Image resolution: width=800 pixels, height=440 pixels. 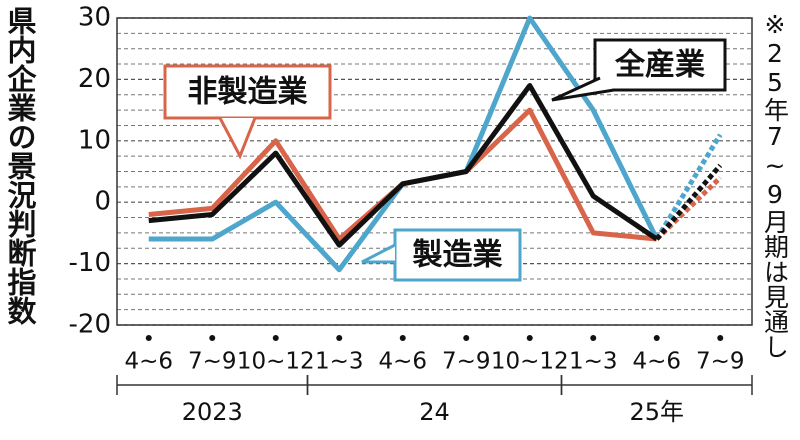 What do you see at coordinates (775, 184) in the screenshot?
I see `note: ※25年7~9月期は見通し` at bounding box center [775, 184].